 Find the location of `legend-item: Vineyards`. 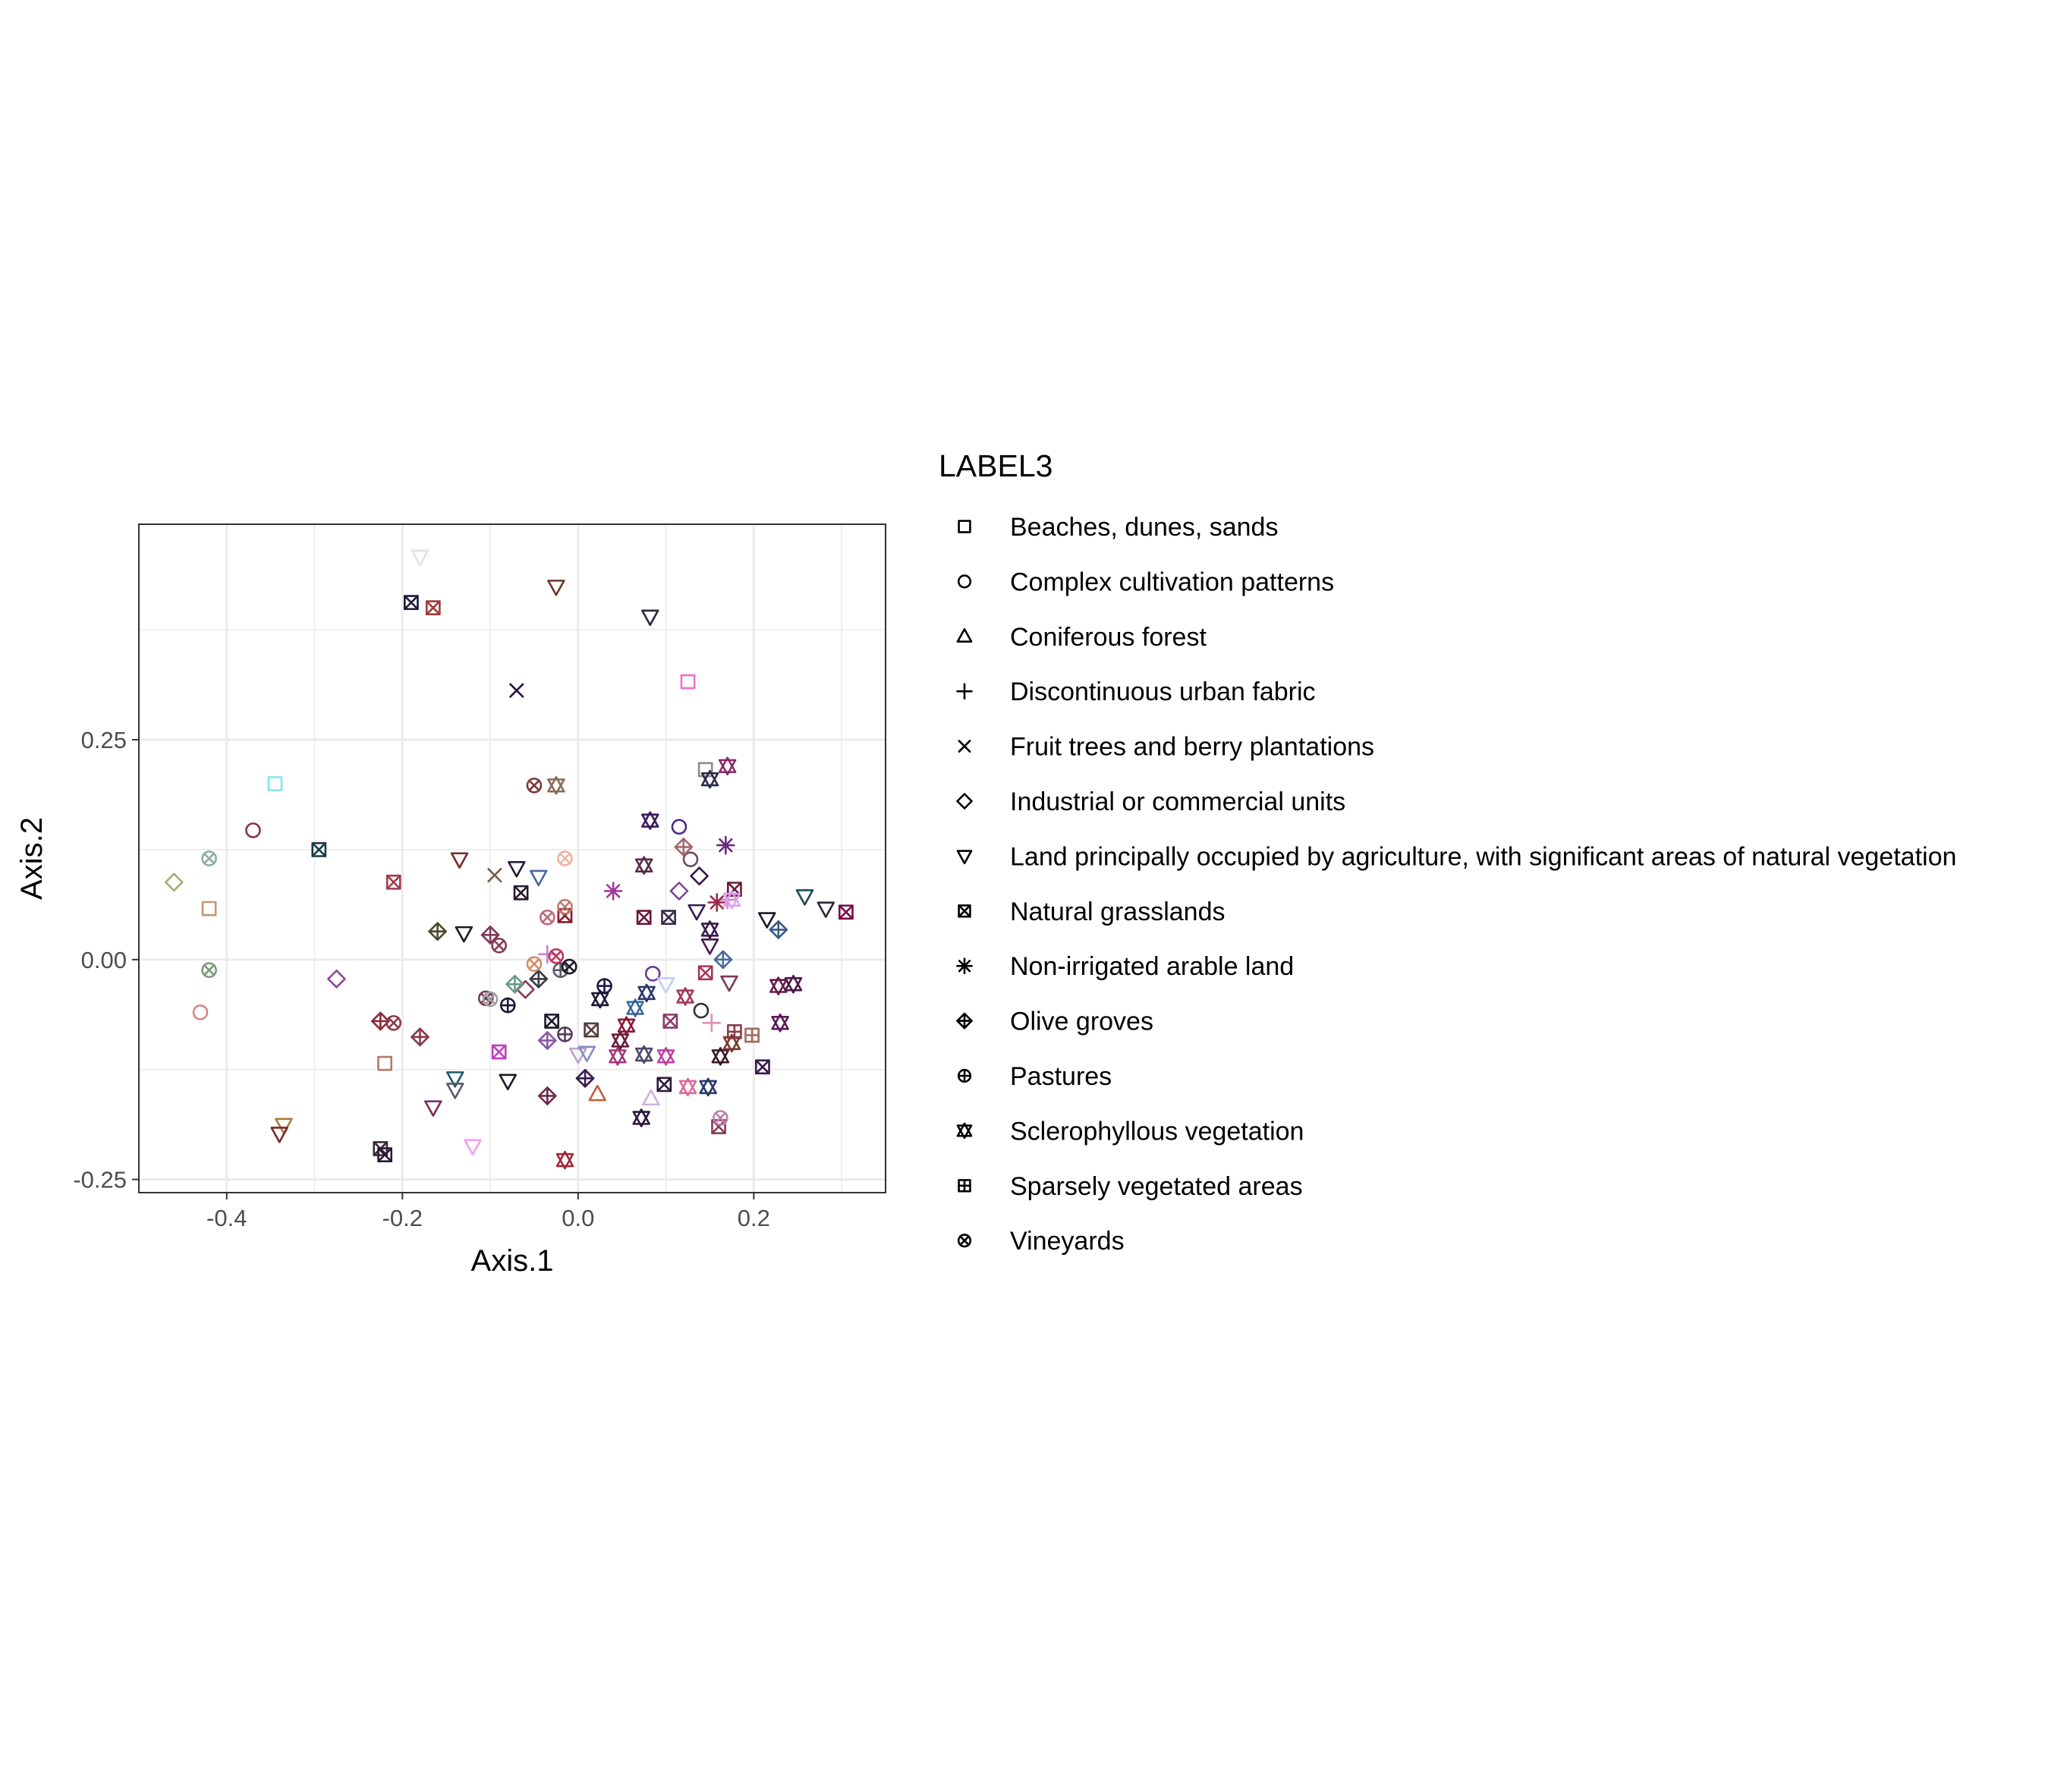

legend-item: Vineyards is located at coordinates (1041, 1241).